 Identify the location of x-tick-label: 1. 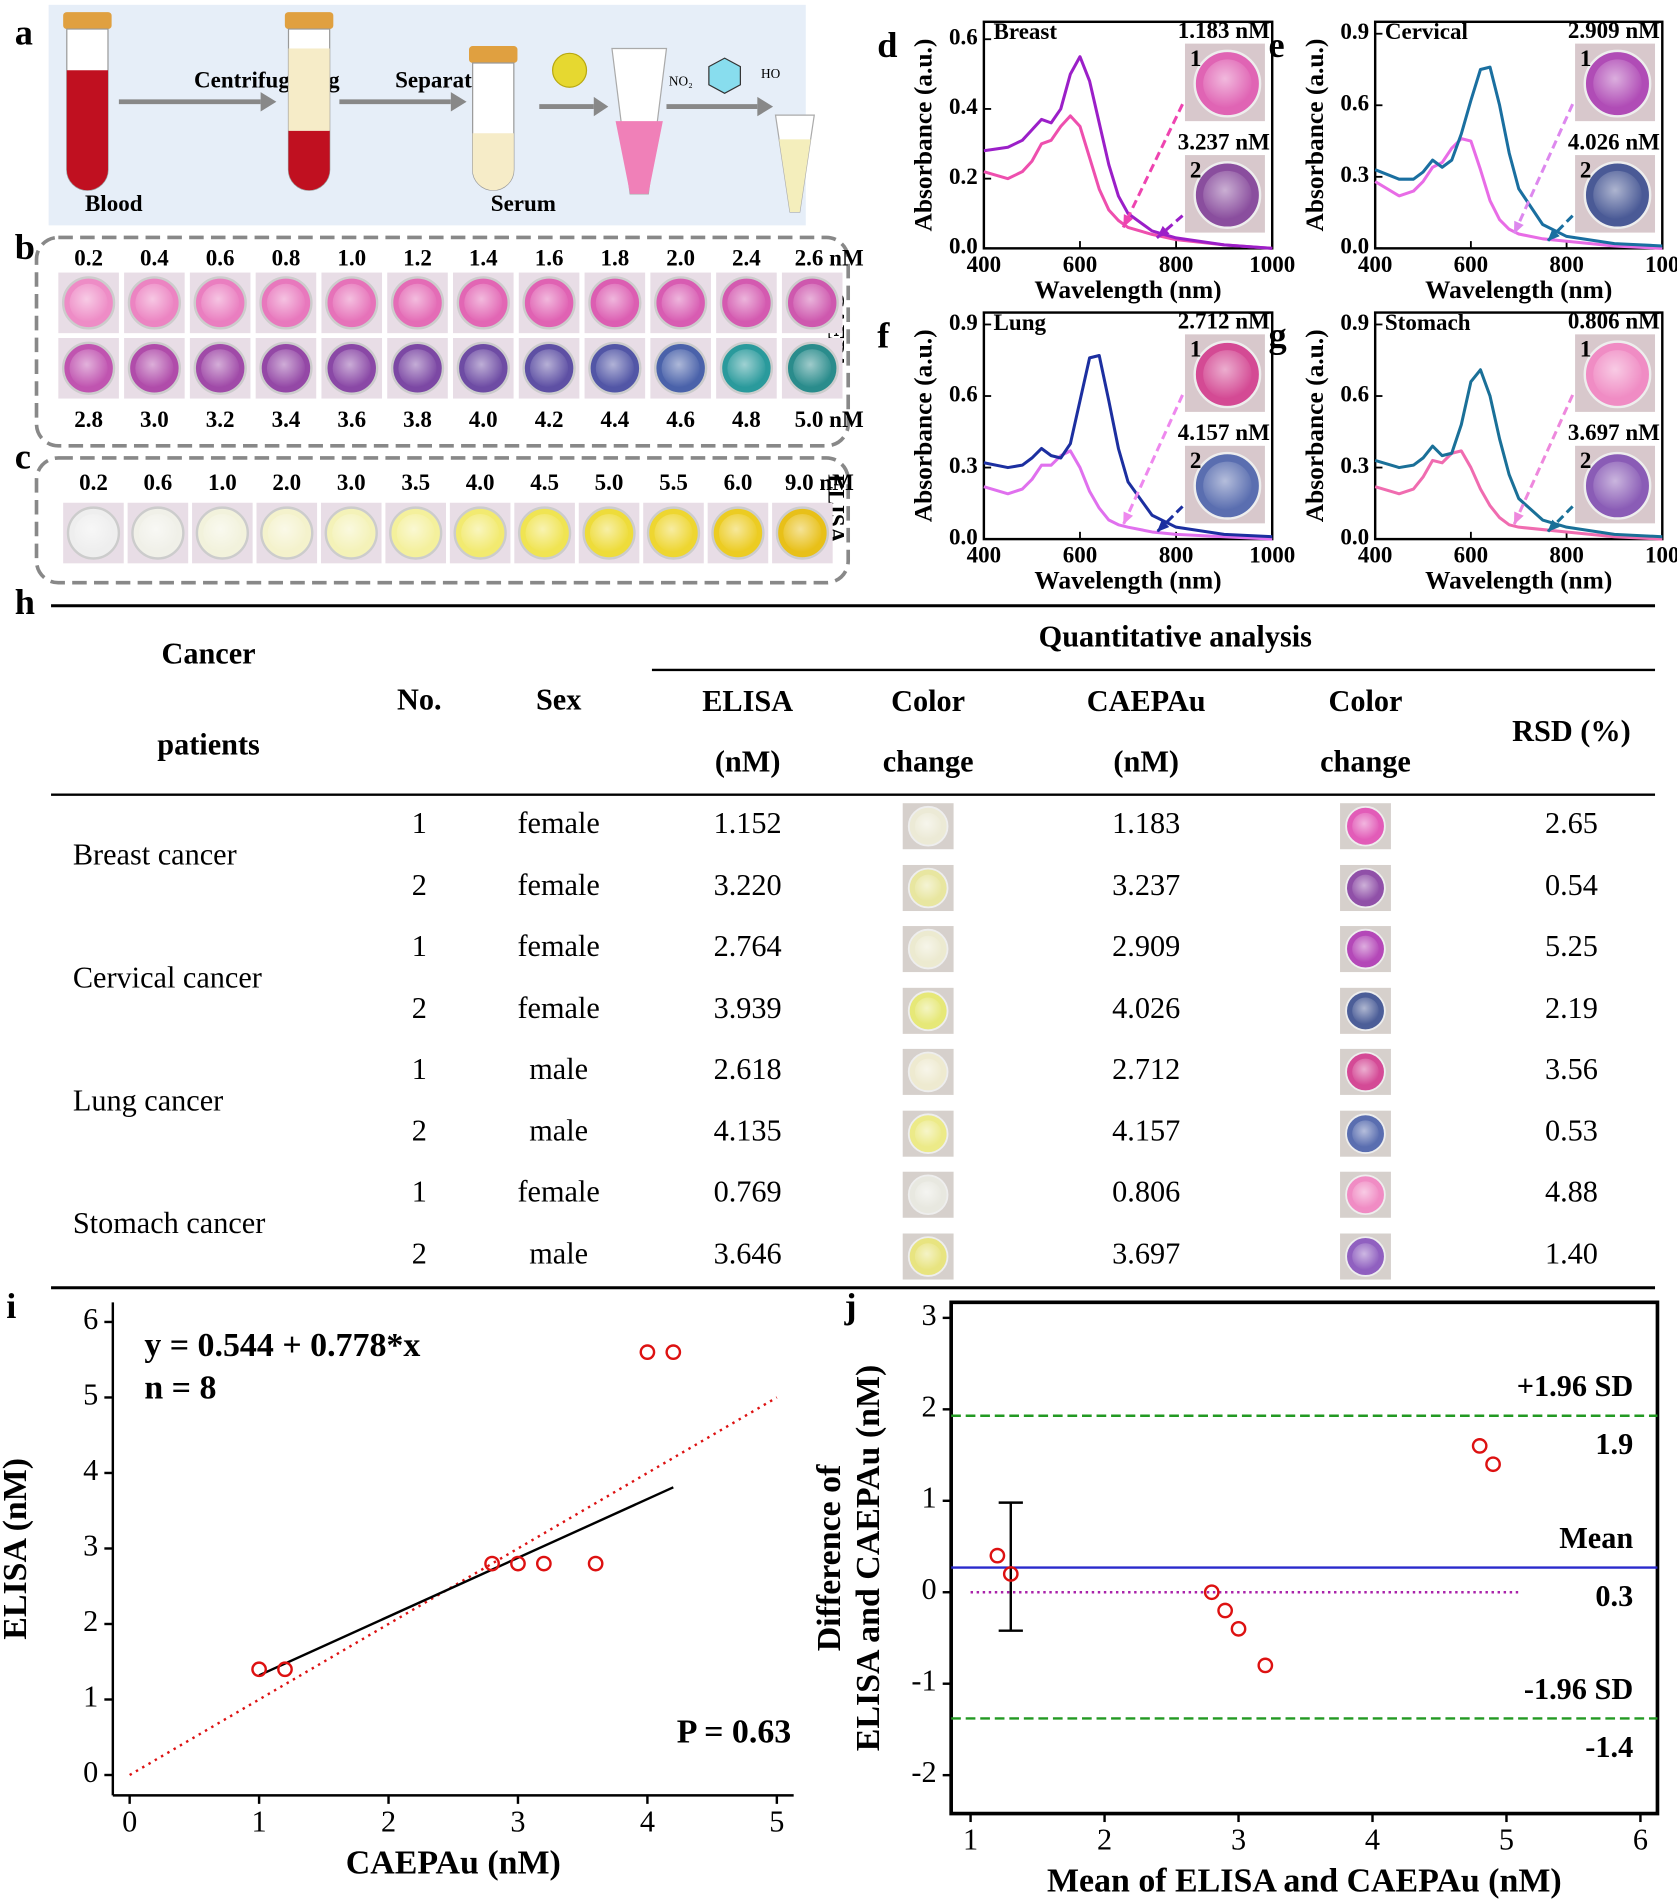
(970, 1840).